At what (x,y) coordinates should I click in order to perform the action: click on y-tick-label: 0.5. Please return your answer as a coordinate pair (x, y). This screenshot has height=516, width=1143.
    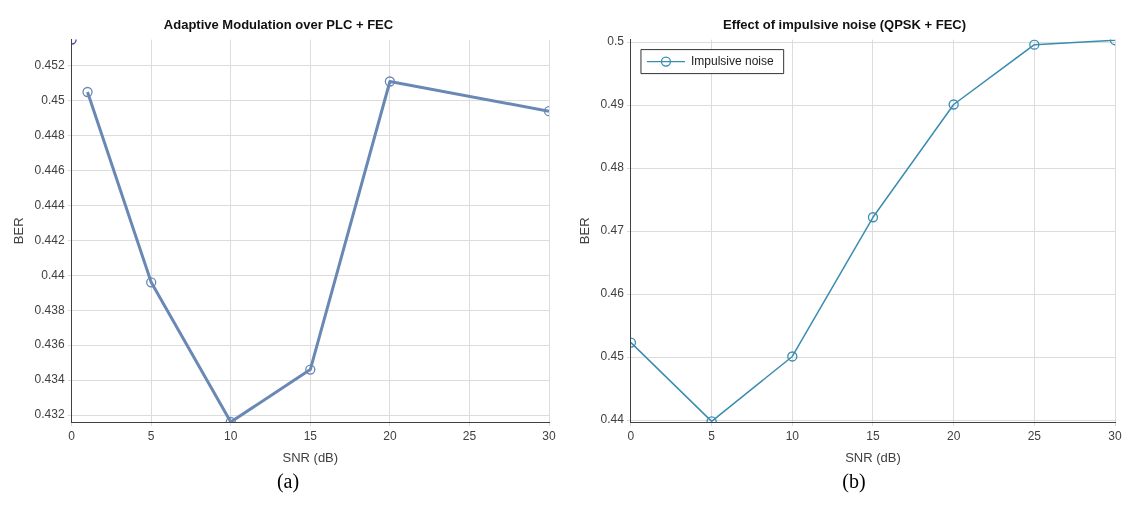
    Looking at the image, I should click on (616, 41).